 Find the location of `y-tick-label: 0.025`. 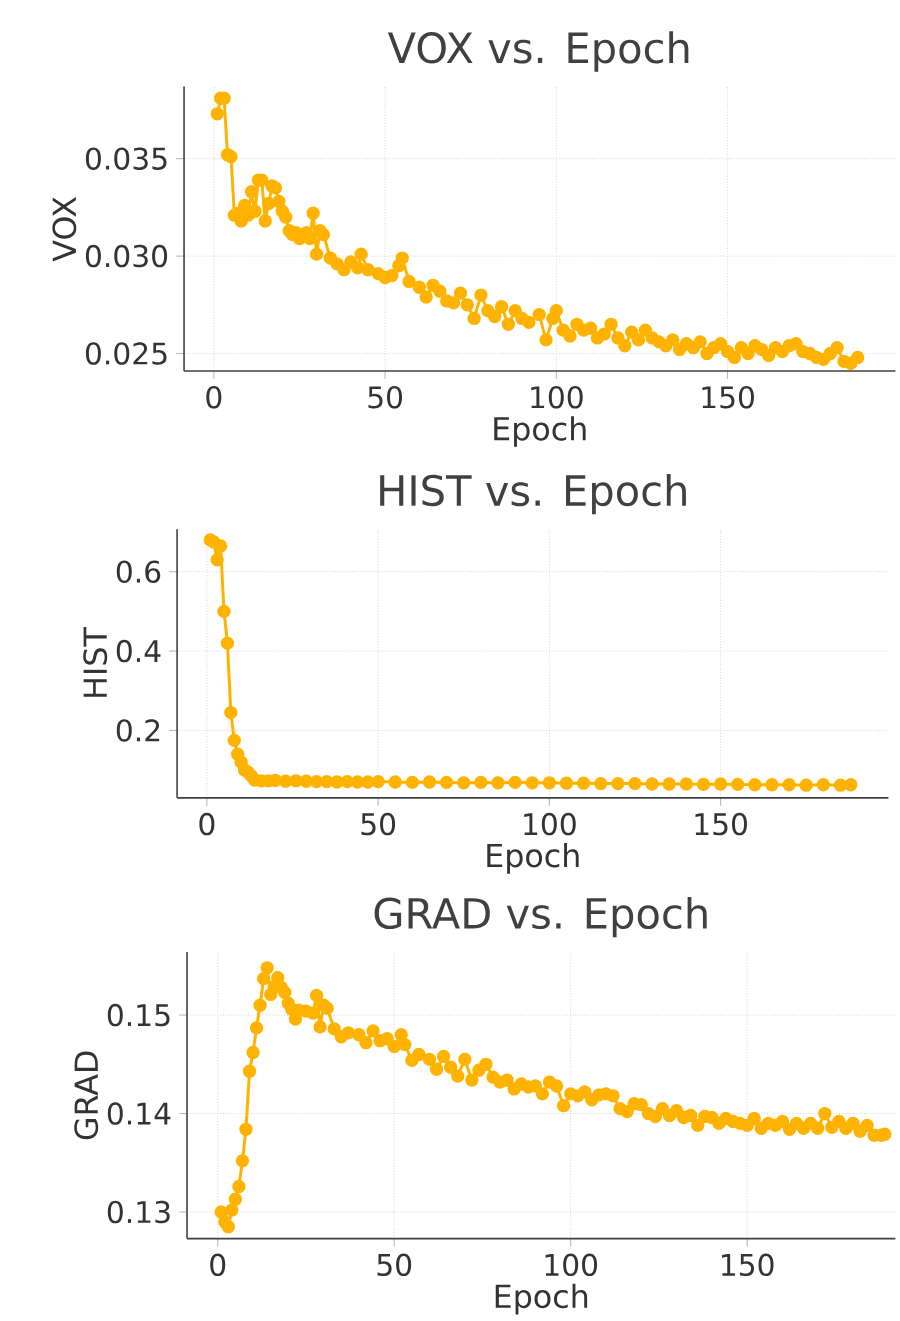

y-tick-label: 0.025 is located at coordinates (126, 353).